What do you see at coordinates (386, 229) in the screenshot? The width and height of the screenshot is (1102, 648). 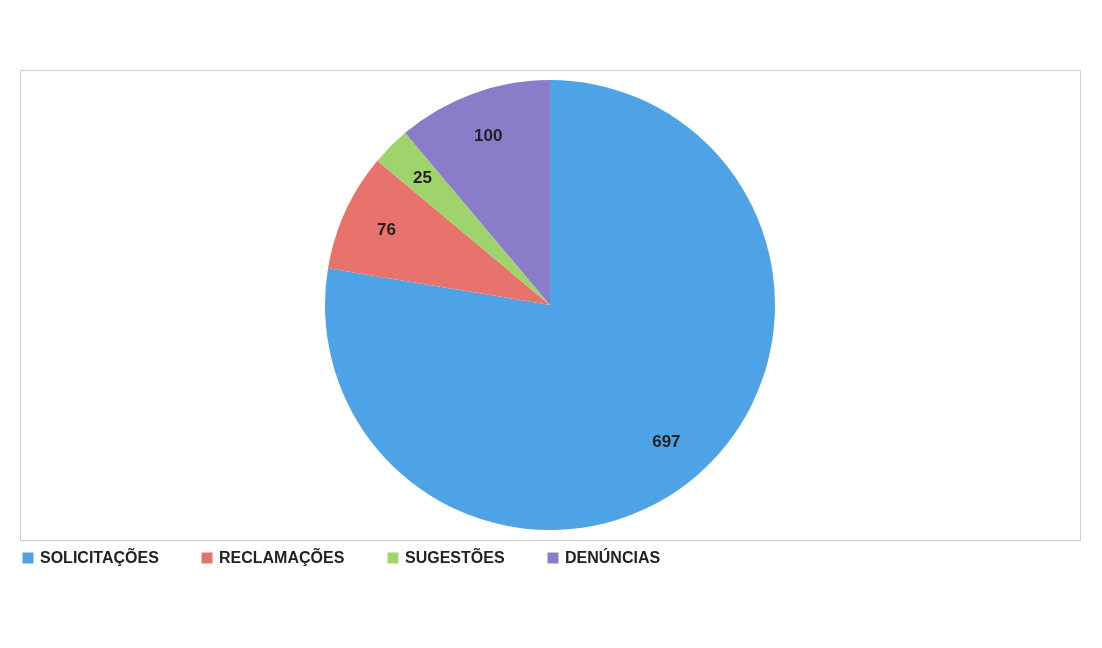 I see `data-label: 76` at bounding box center [386, 229].